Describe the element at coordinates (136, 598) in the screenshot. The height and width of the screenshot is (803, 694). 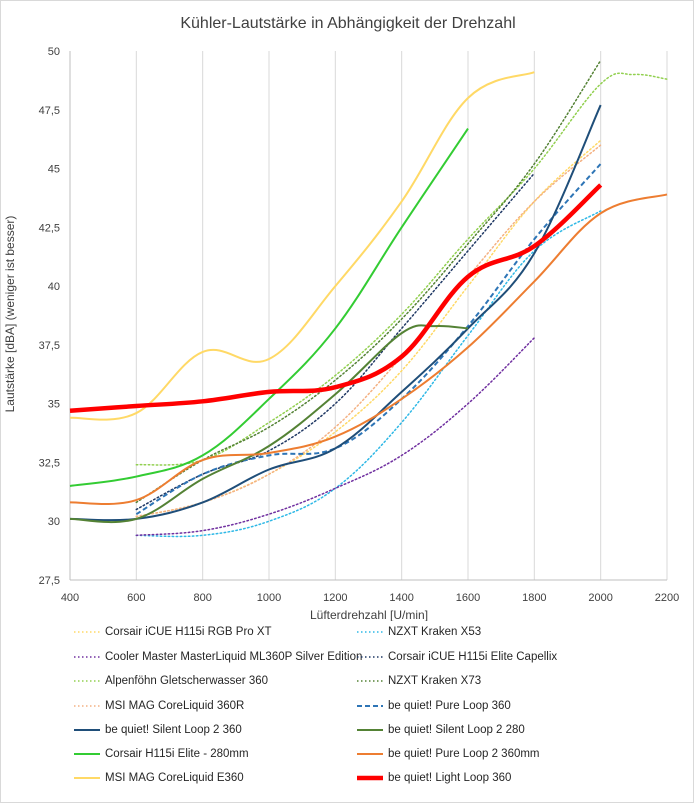
I see `x-tick-label: 600` at that location.